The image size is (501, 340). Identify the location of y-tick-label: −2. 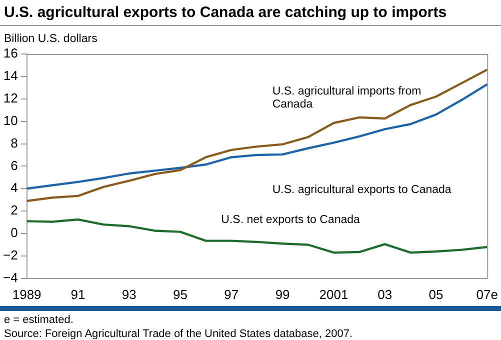
(10, 255).